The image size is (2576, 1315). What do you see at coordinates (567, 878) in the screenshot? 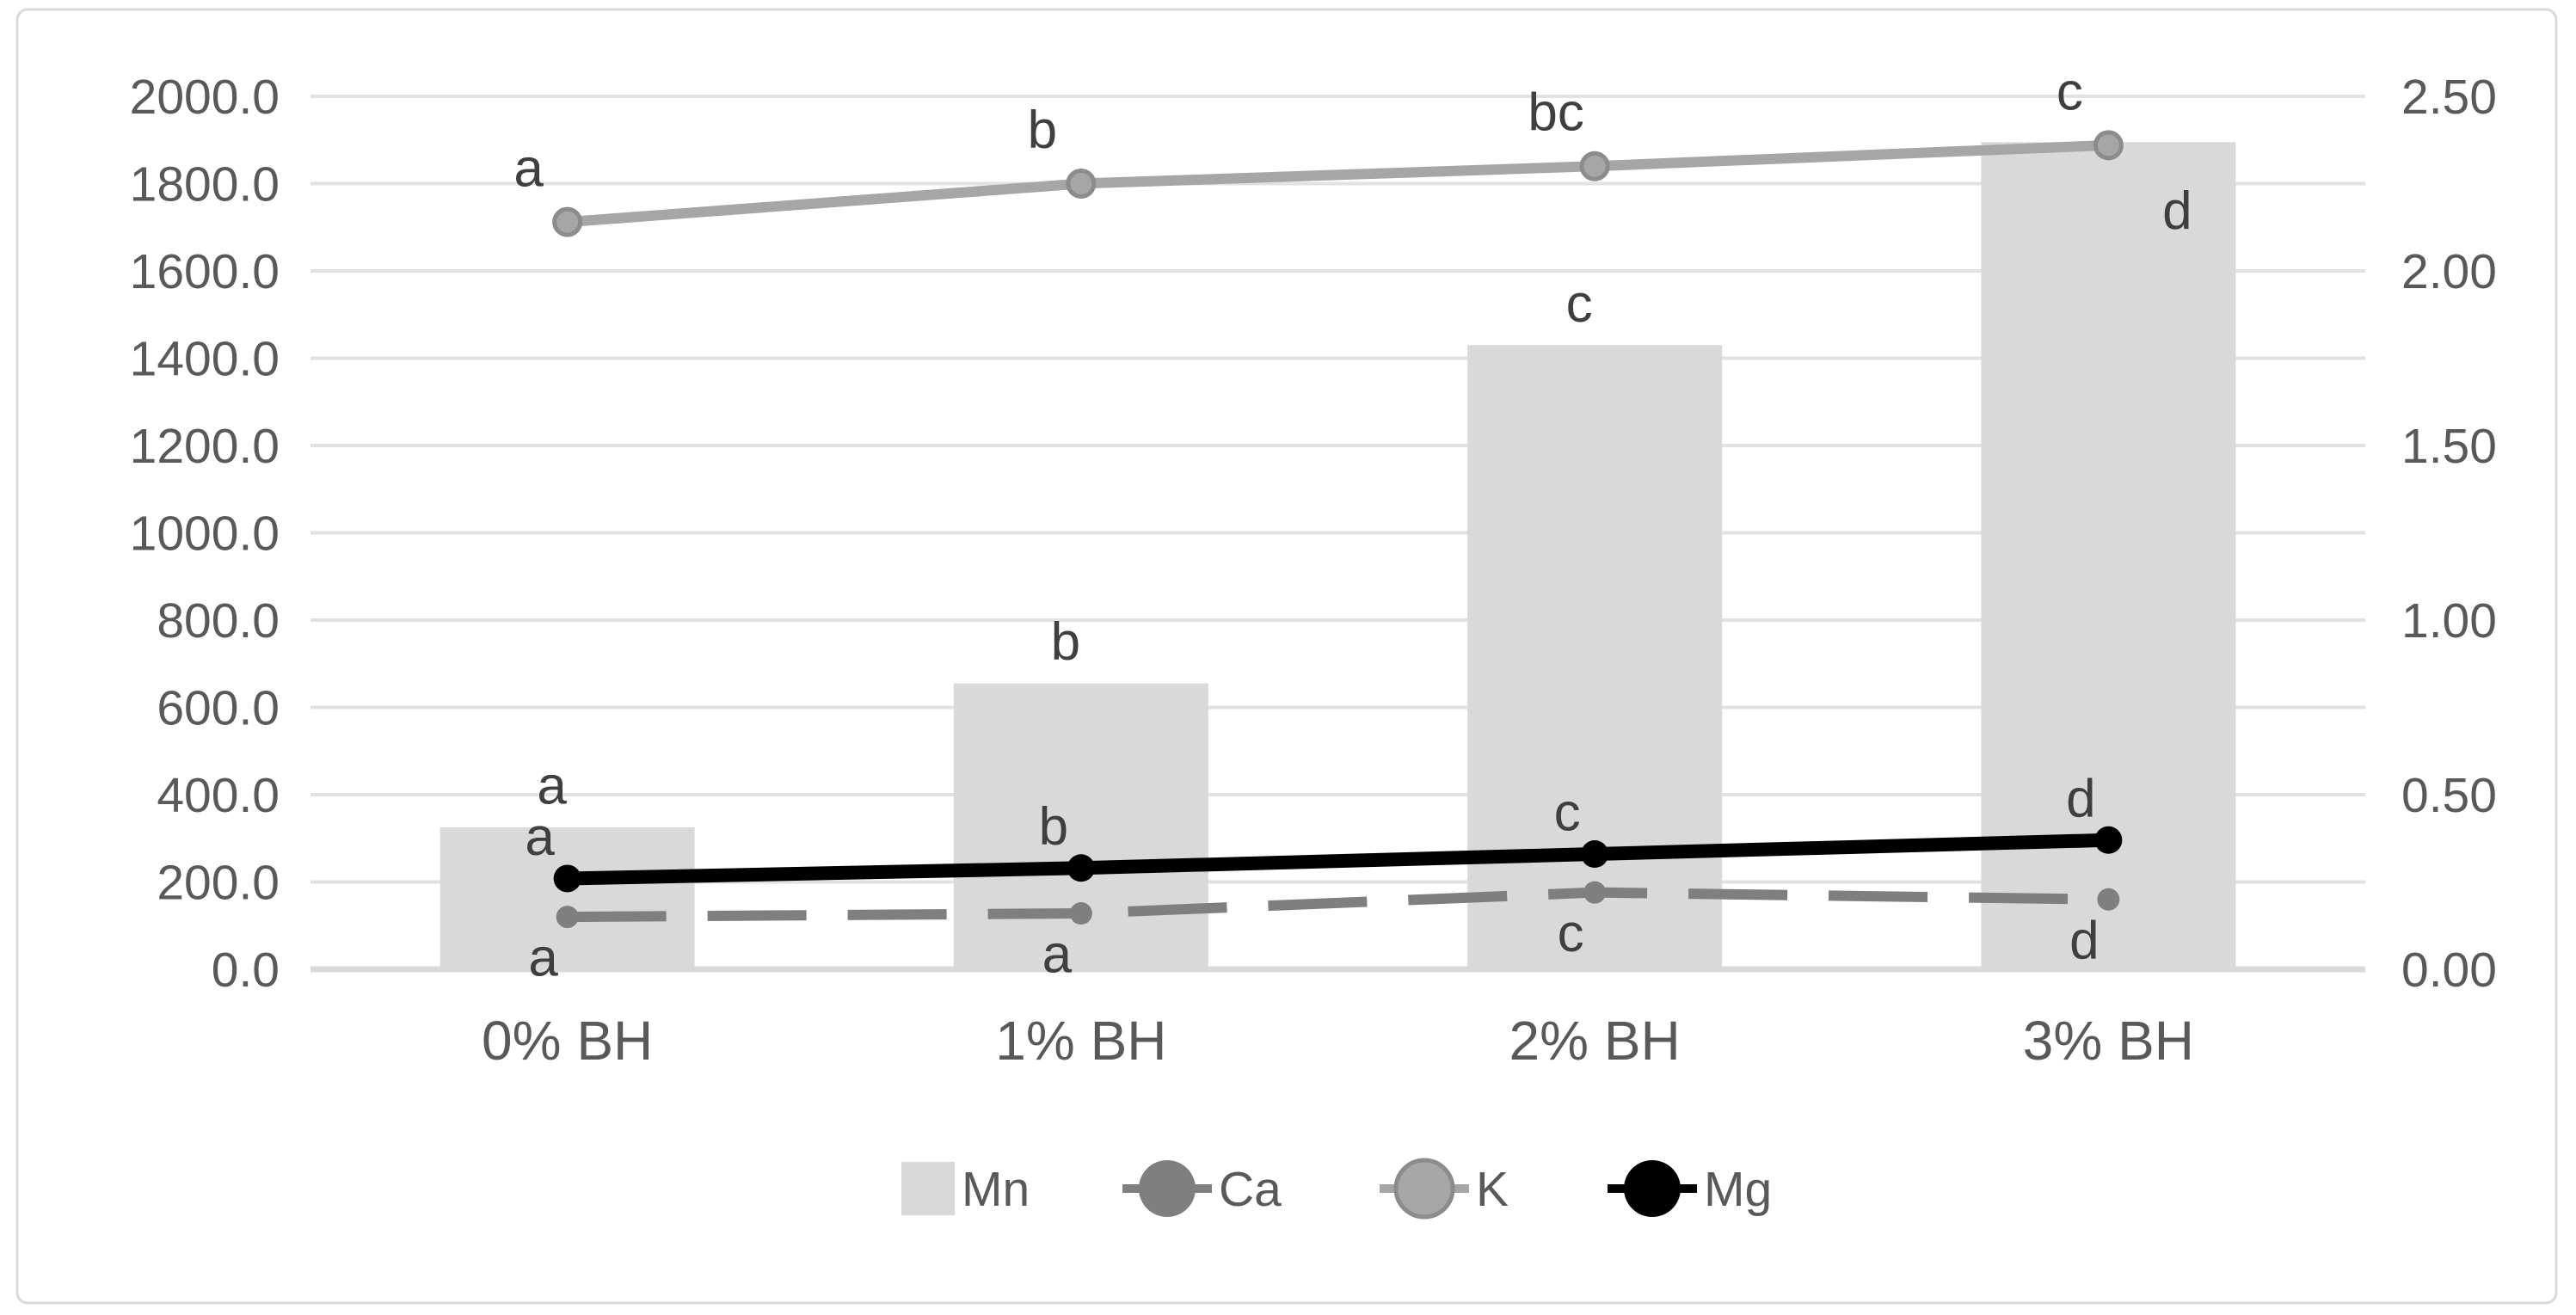
I see `marker-Mg-0%-BH` at bounding box center [567, 878].